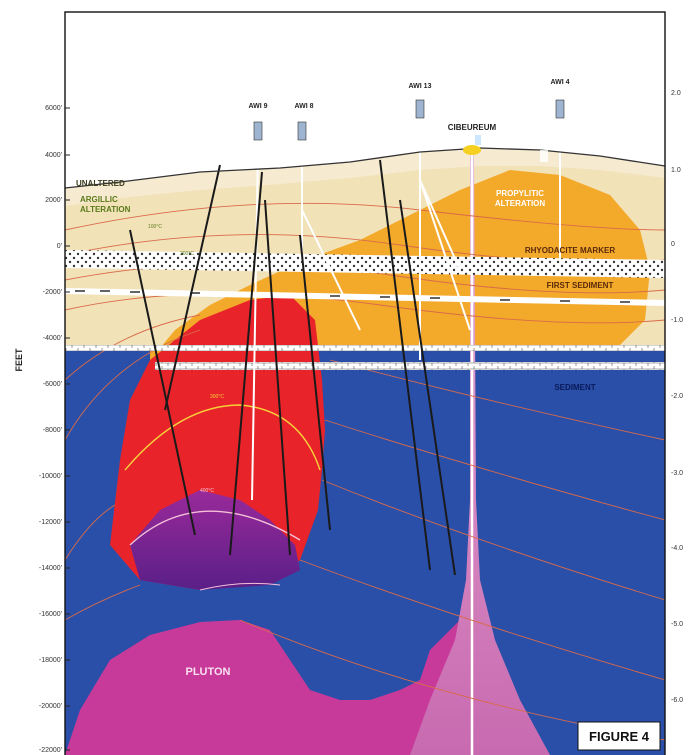 The height and width of the screenshot is (755, 694). What do you see at coordinates (365, 264) in the screenshot?
I see `rhyodacite-marker-layer` at bounding box center [365, 264].